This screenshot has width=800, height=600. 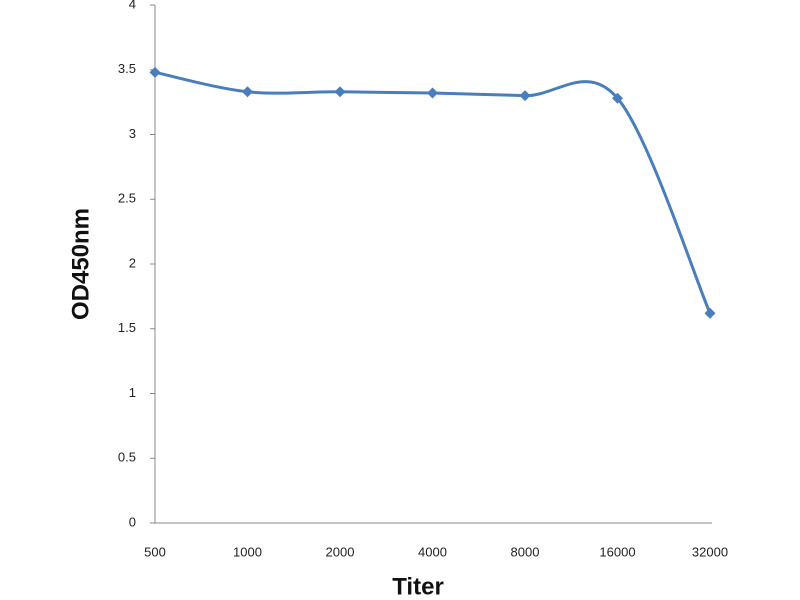 I want to click on x-tick-label: 2000, so click(x=340, y=551).